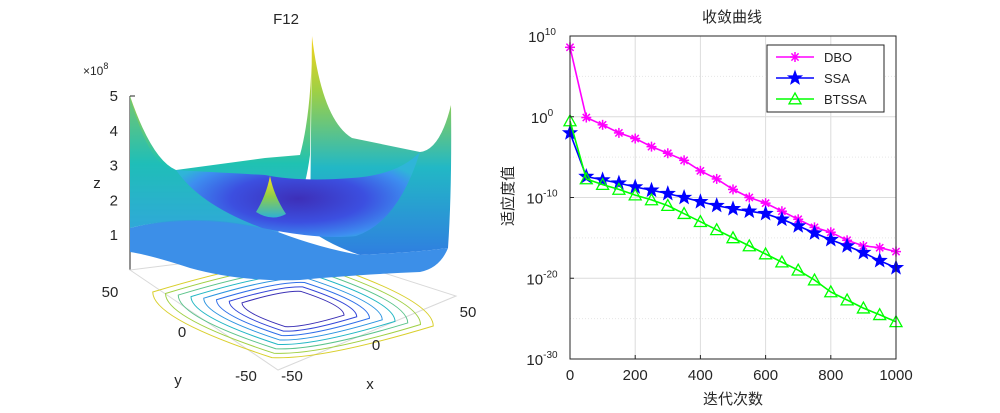  What do you see at coordinates (95, 69) in the screenshot?
I see `z-exponent-label: ×10⁸` at bounding box center [95, 69].